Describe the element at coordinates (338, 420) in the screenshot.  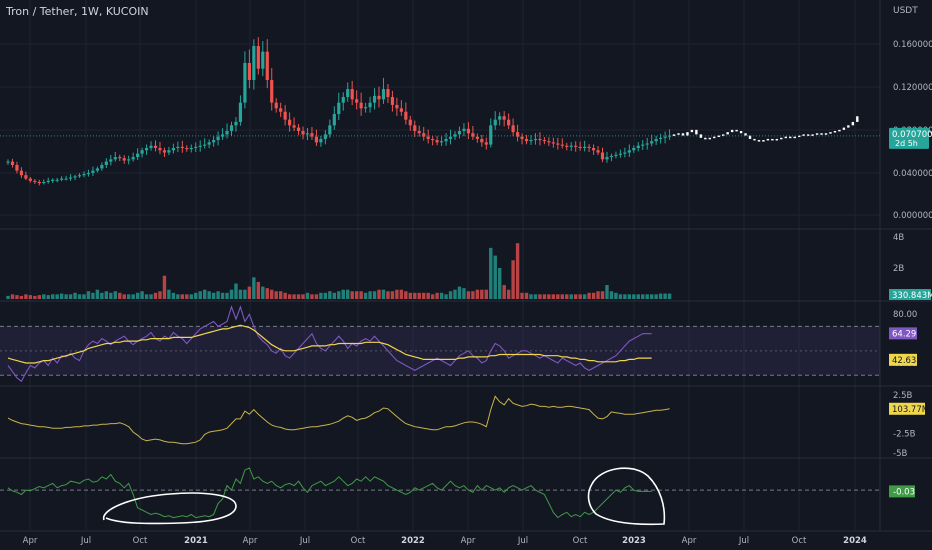
I see `indicator-pane` at that location.